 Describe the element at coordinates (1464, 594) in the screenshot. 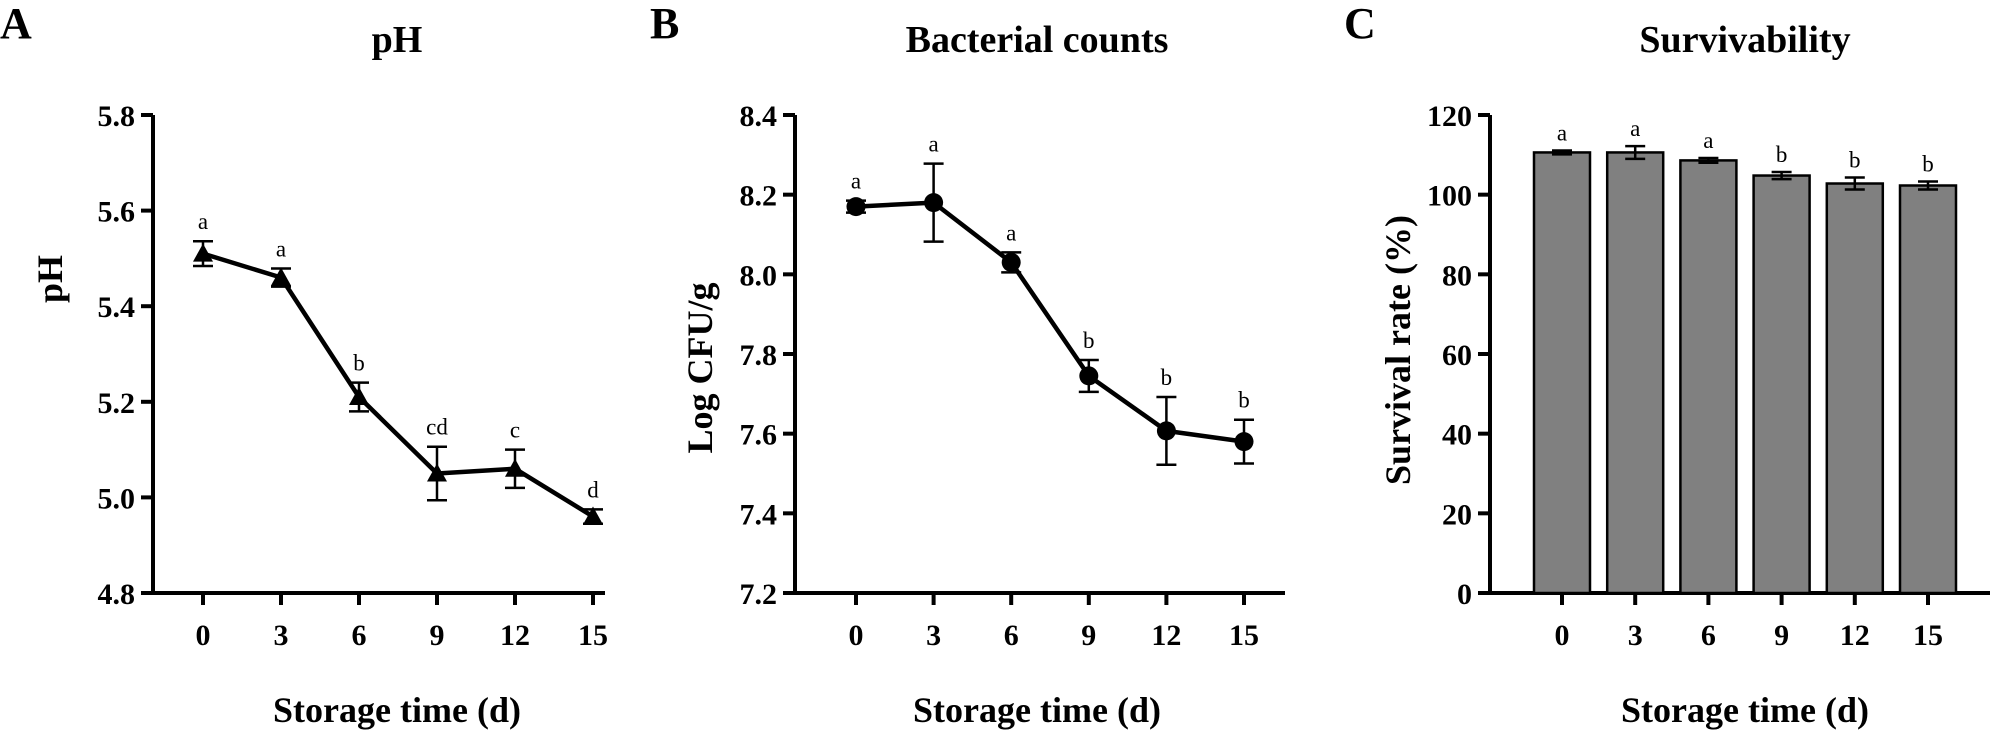

I see `y-tick-label: 0` at that location.